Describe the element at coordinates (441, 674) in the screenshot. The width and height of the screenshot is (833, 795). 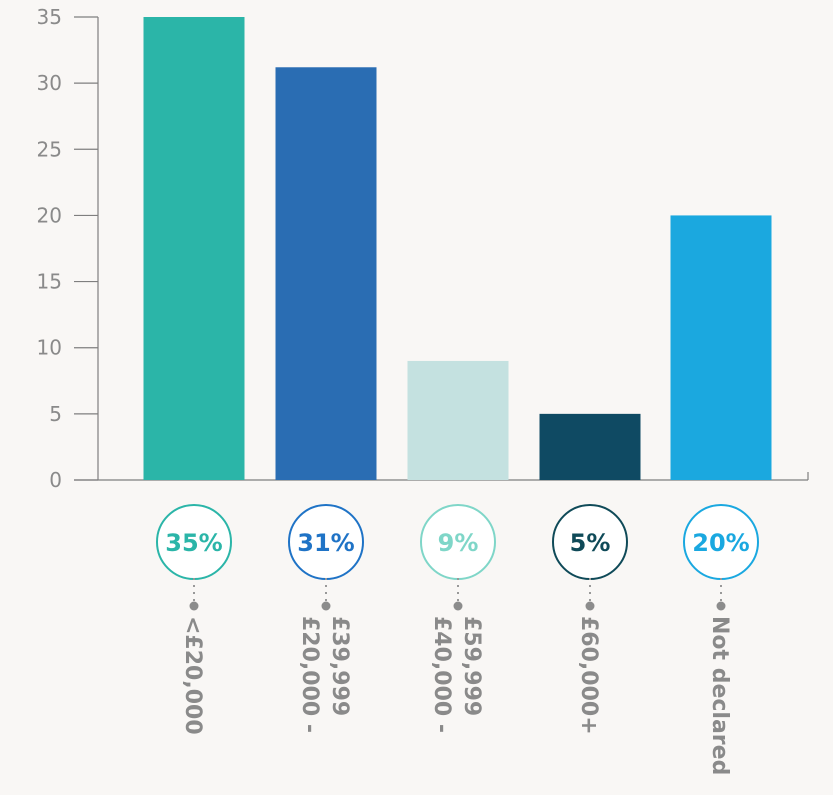
I see `category-label-line: £40,000 -` at that location.